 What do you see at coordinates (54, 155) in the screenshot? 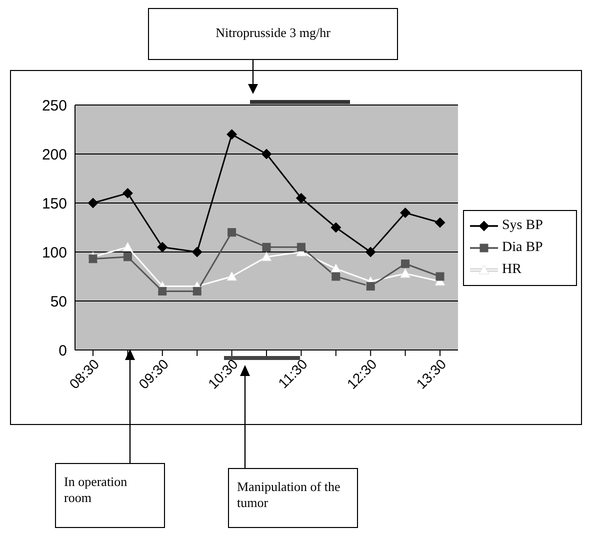
I see `y-tick-label: 200` at bounding box center [54, 155].